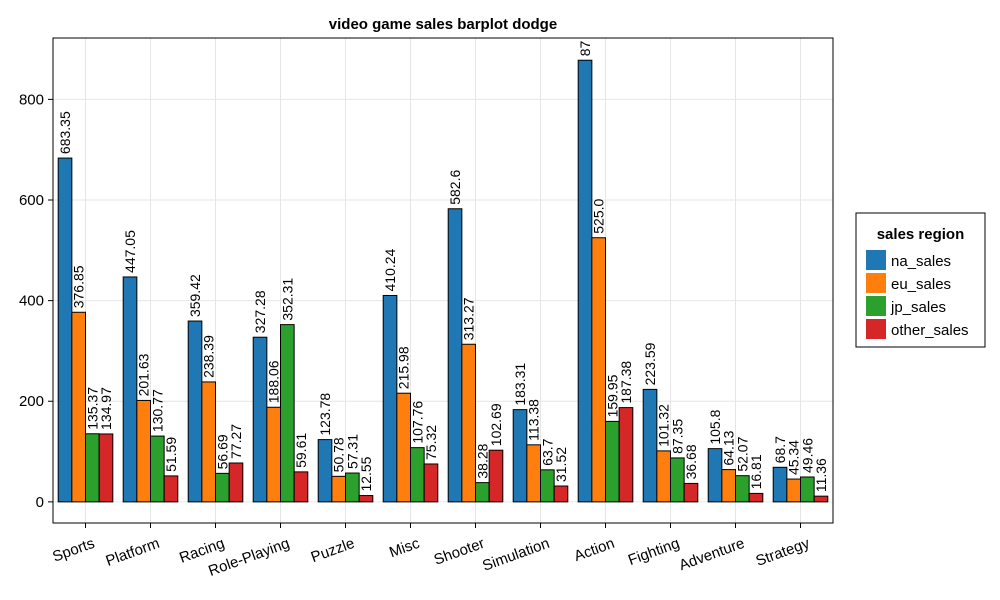 The image size is (1000, 600). I want to click on legend-title: sales region, so click(921, 234).